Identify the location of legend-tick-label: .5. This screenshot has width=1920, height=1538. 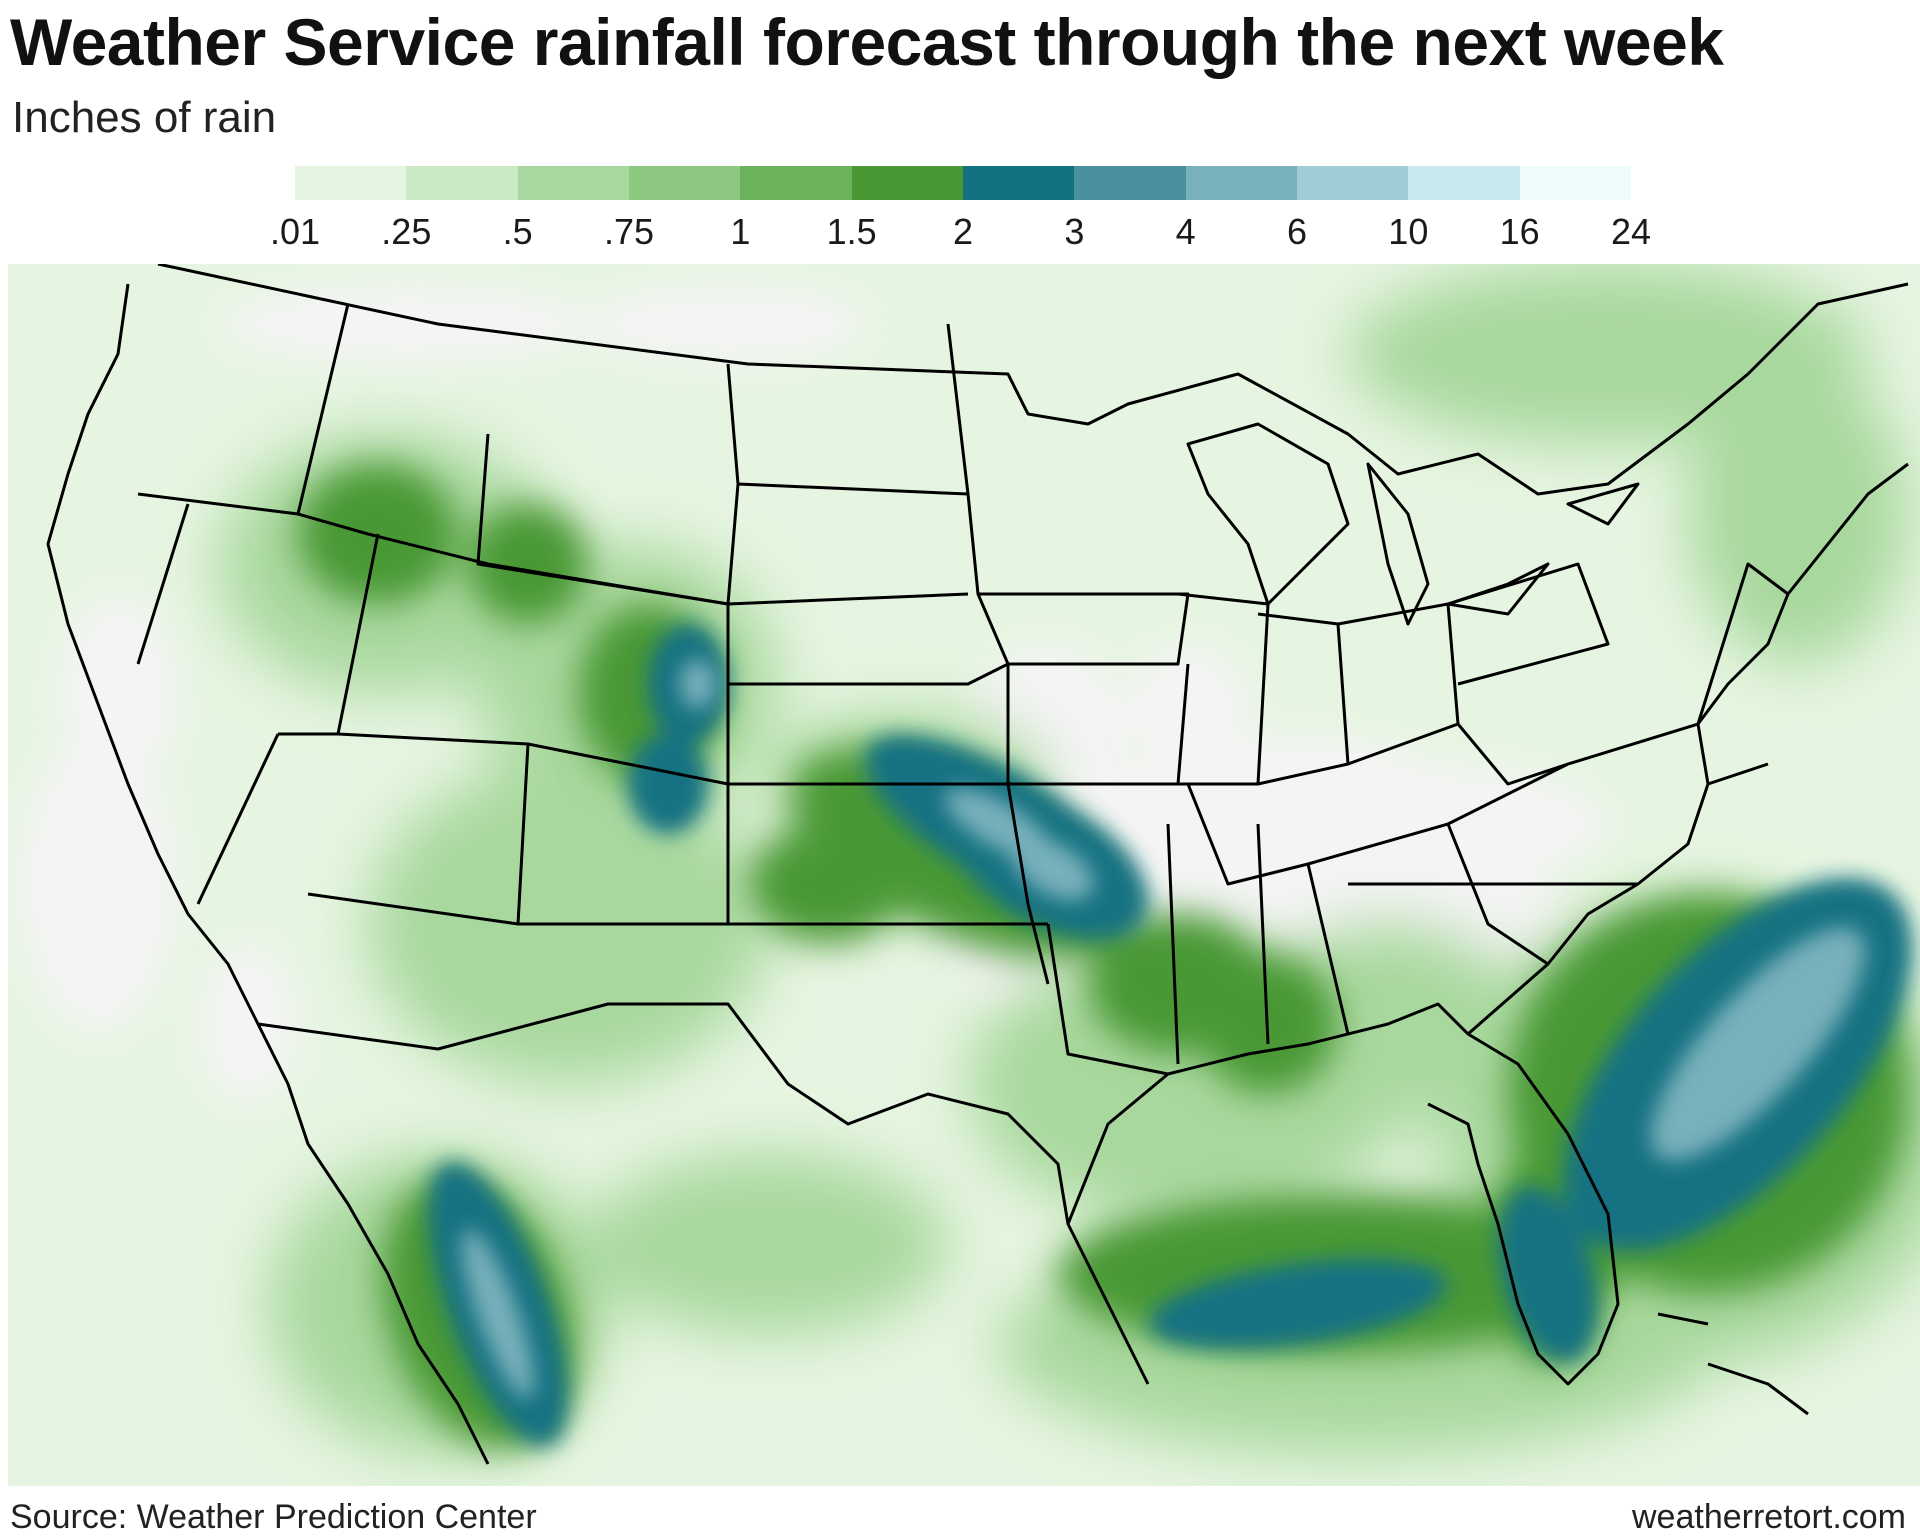
(517, 231).